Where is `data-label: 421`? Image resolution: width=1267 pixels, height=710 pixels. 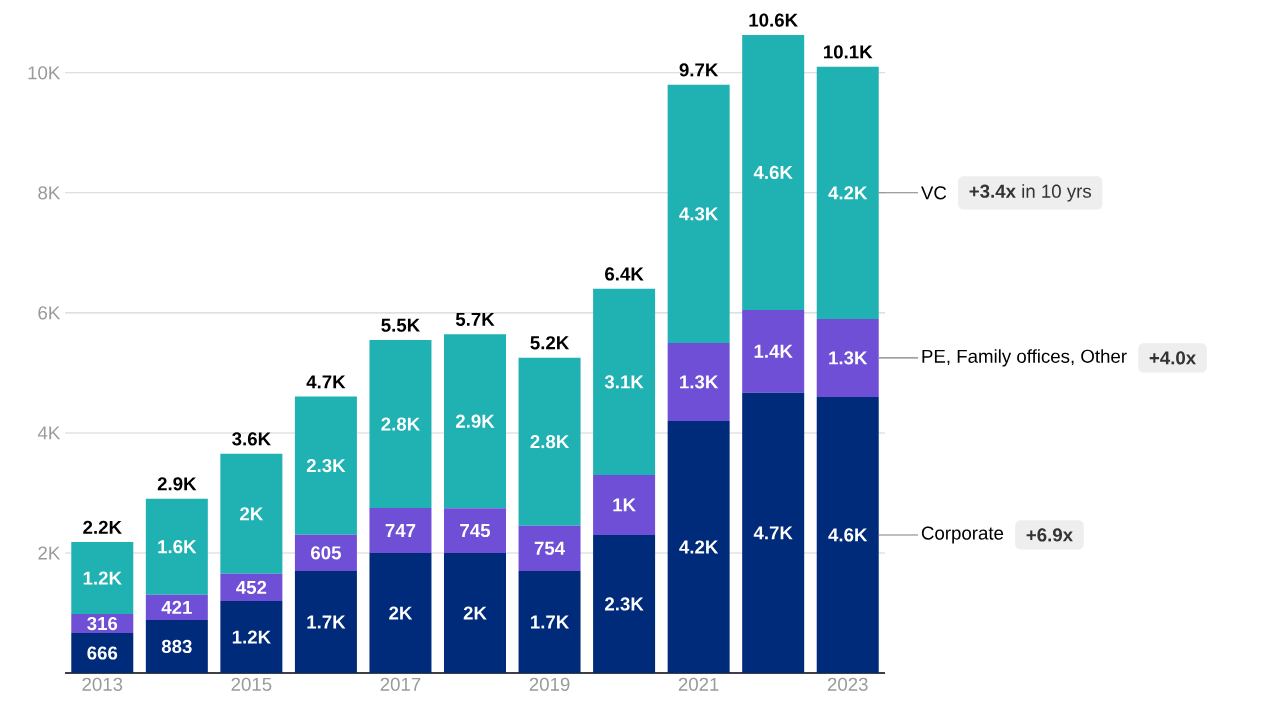
data-label: 421 is located at coordinates (176, 607).